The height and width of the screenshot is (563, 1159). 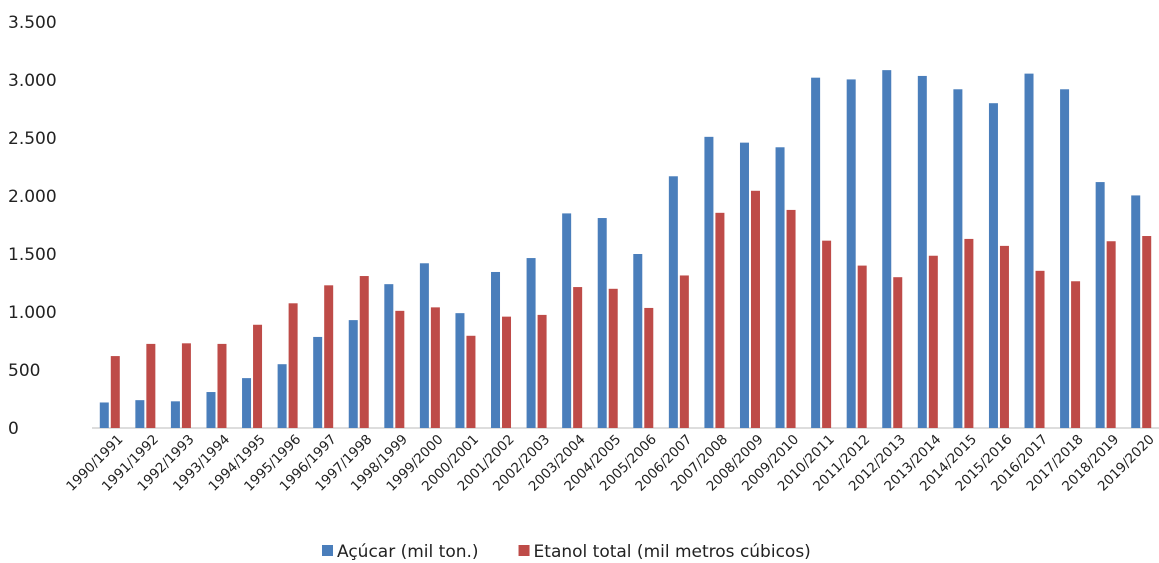 I want to click on y-tick-label: 0, so click(x=13, y=429).